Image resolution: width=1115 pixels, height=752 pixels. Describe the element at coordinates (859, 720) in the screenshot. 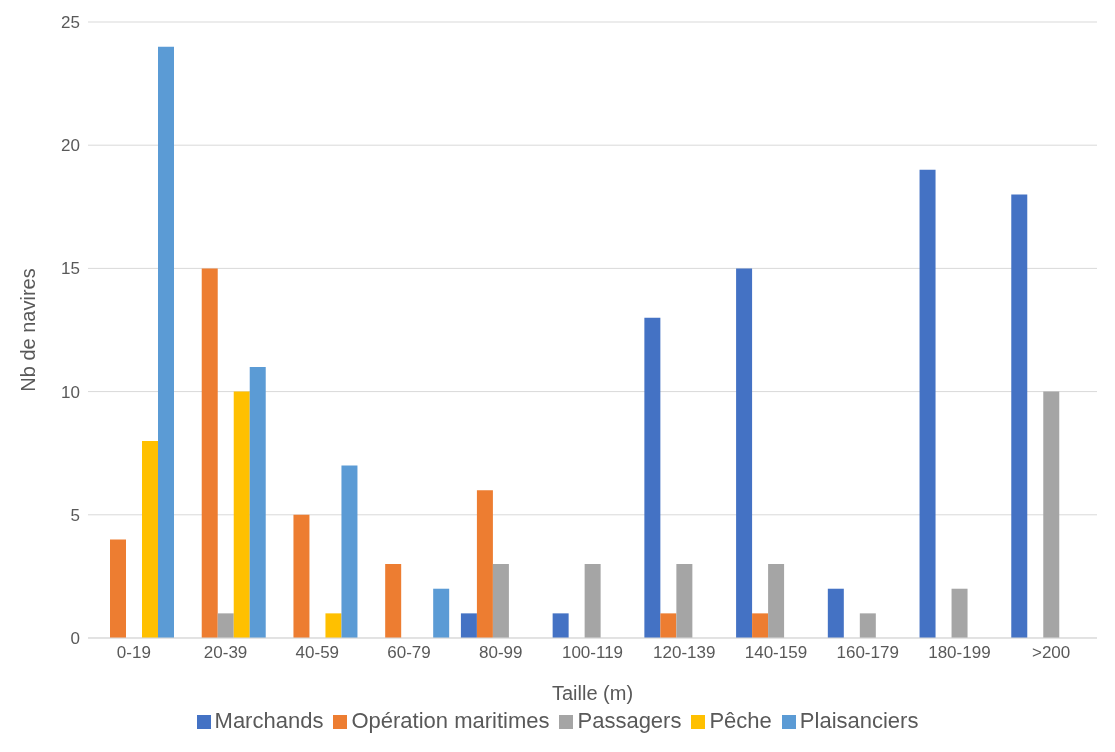

I see `legend-label: Plaisanciers` at that location.